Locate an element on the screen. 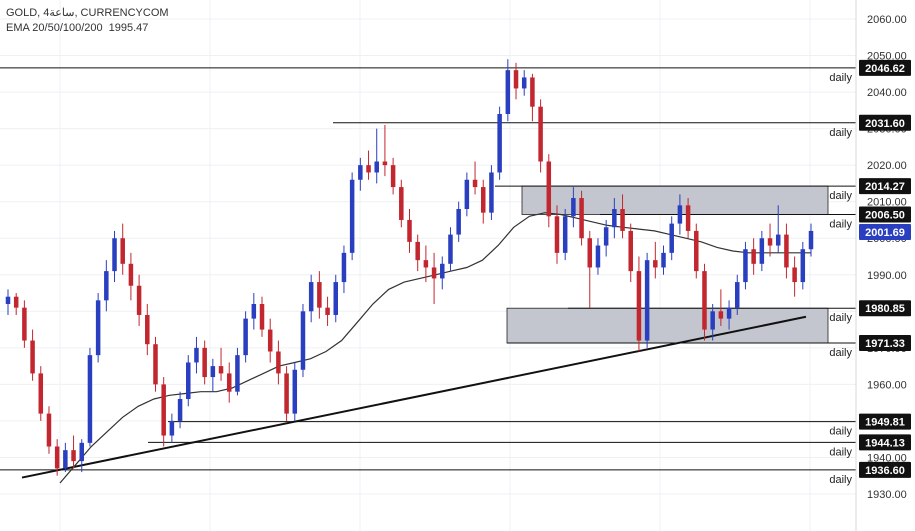 This screenshot has width=915, height=531. legend-symbol-text: GOLD, 4ساعة, CURRENCYCOM is located at coordinates (87, 13).